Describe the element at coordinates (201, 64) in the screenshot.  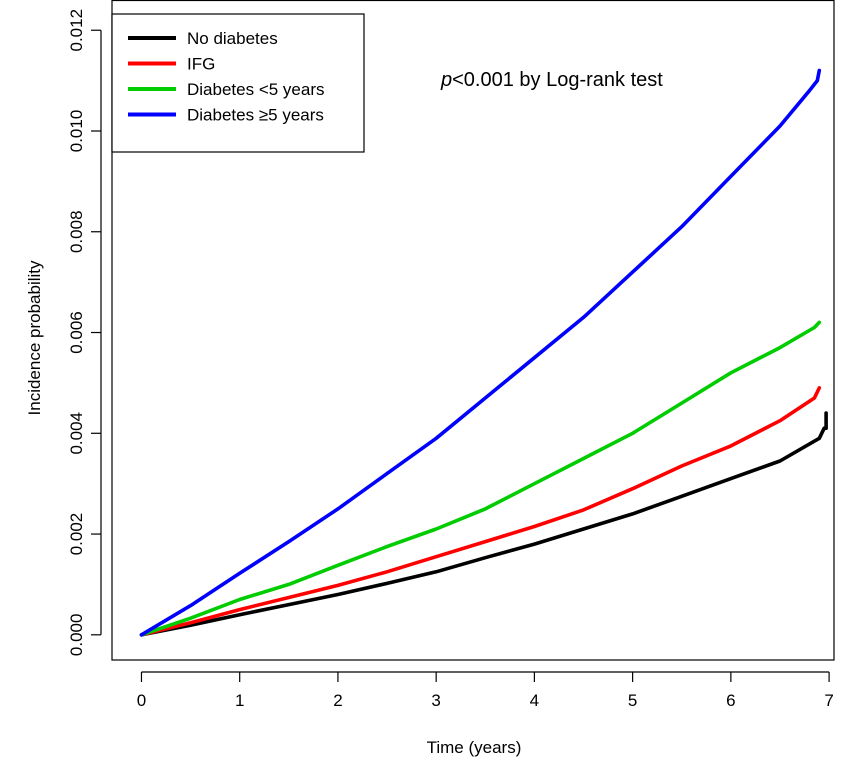
I see `legend-label: IFG` at that location.